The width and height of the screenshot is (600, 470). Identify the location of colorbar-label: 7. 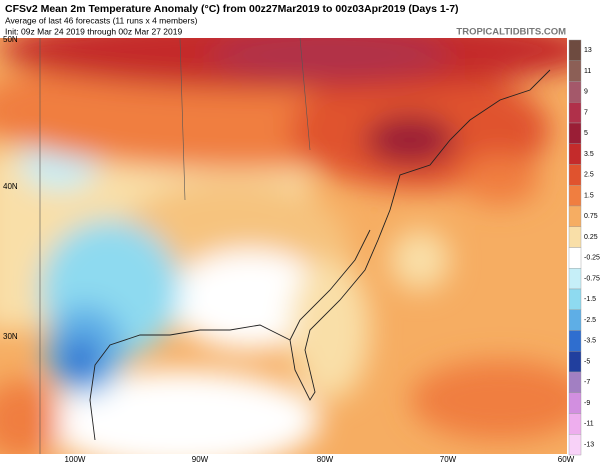
(586, 112).